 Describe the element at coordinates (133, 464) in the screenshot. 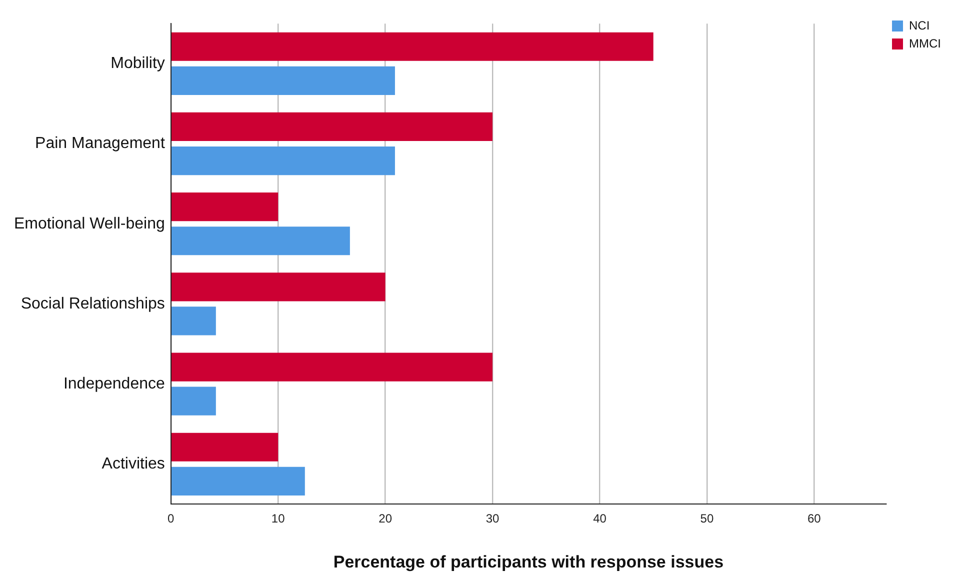

I see `y-tick-label: Activities` at that location.